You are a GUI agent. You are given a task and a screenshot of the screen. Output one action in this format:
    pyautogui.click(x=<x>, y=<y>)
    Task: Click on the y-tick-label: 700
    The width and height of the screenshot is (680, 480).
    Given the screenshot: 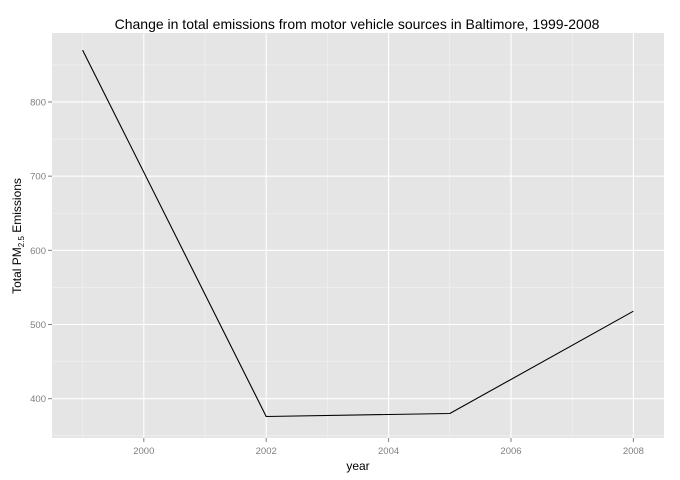 What is the action you would take?
    pyautogui.click(x=38, y=177)
    